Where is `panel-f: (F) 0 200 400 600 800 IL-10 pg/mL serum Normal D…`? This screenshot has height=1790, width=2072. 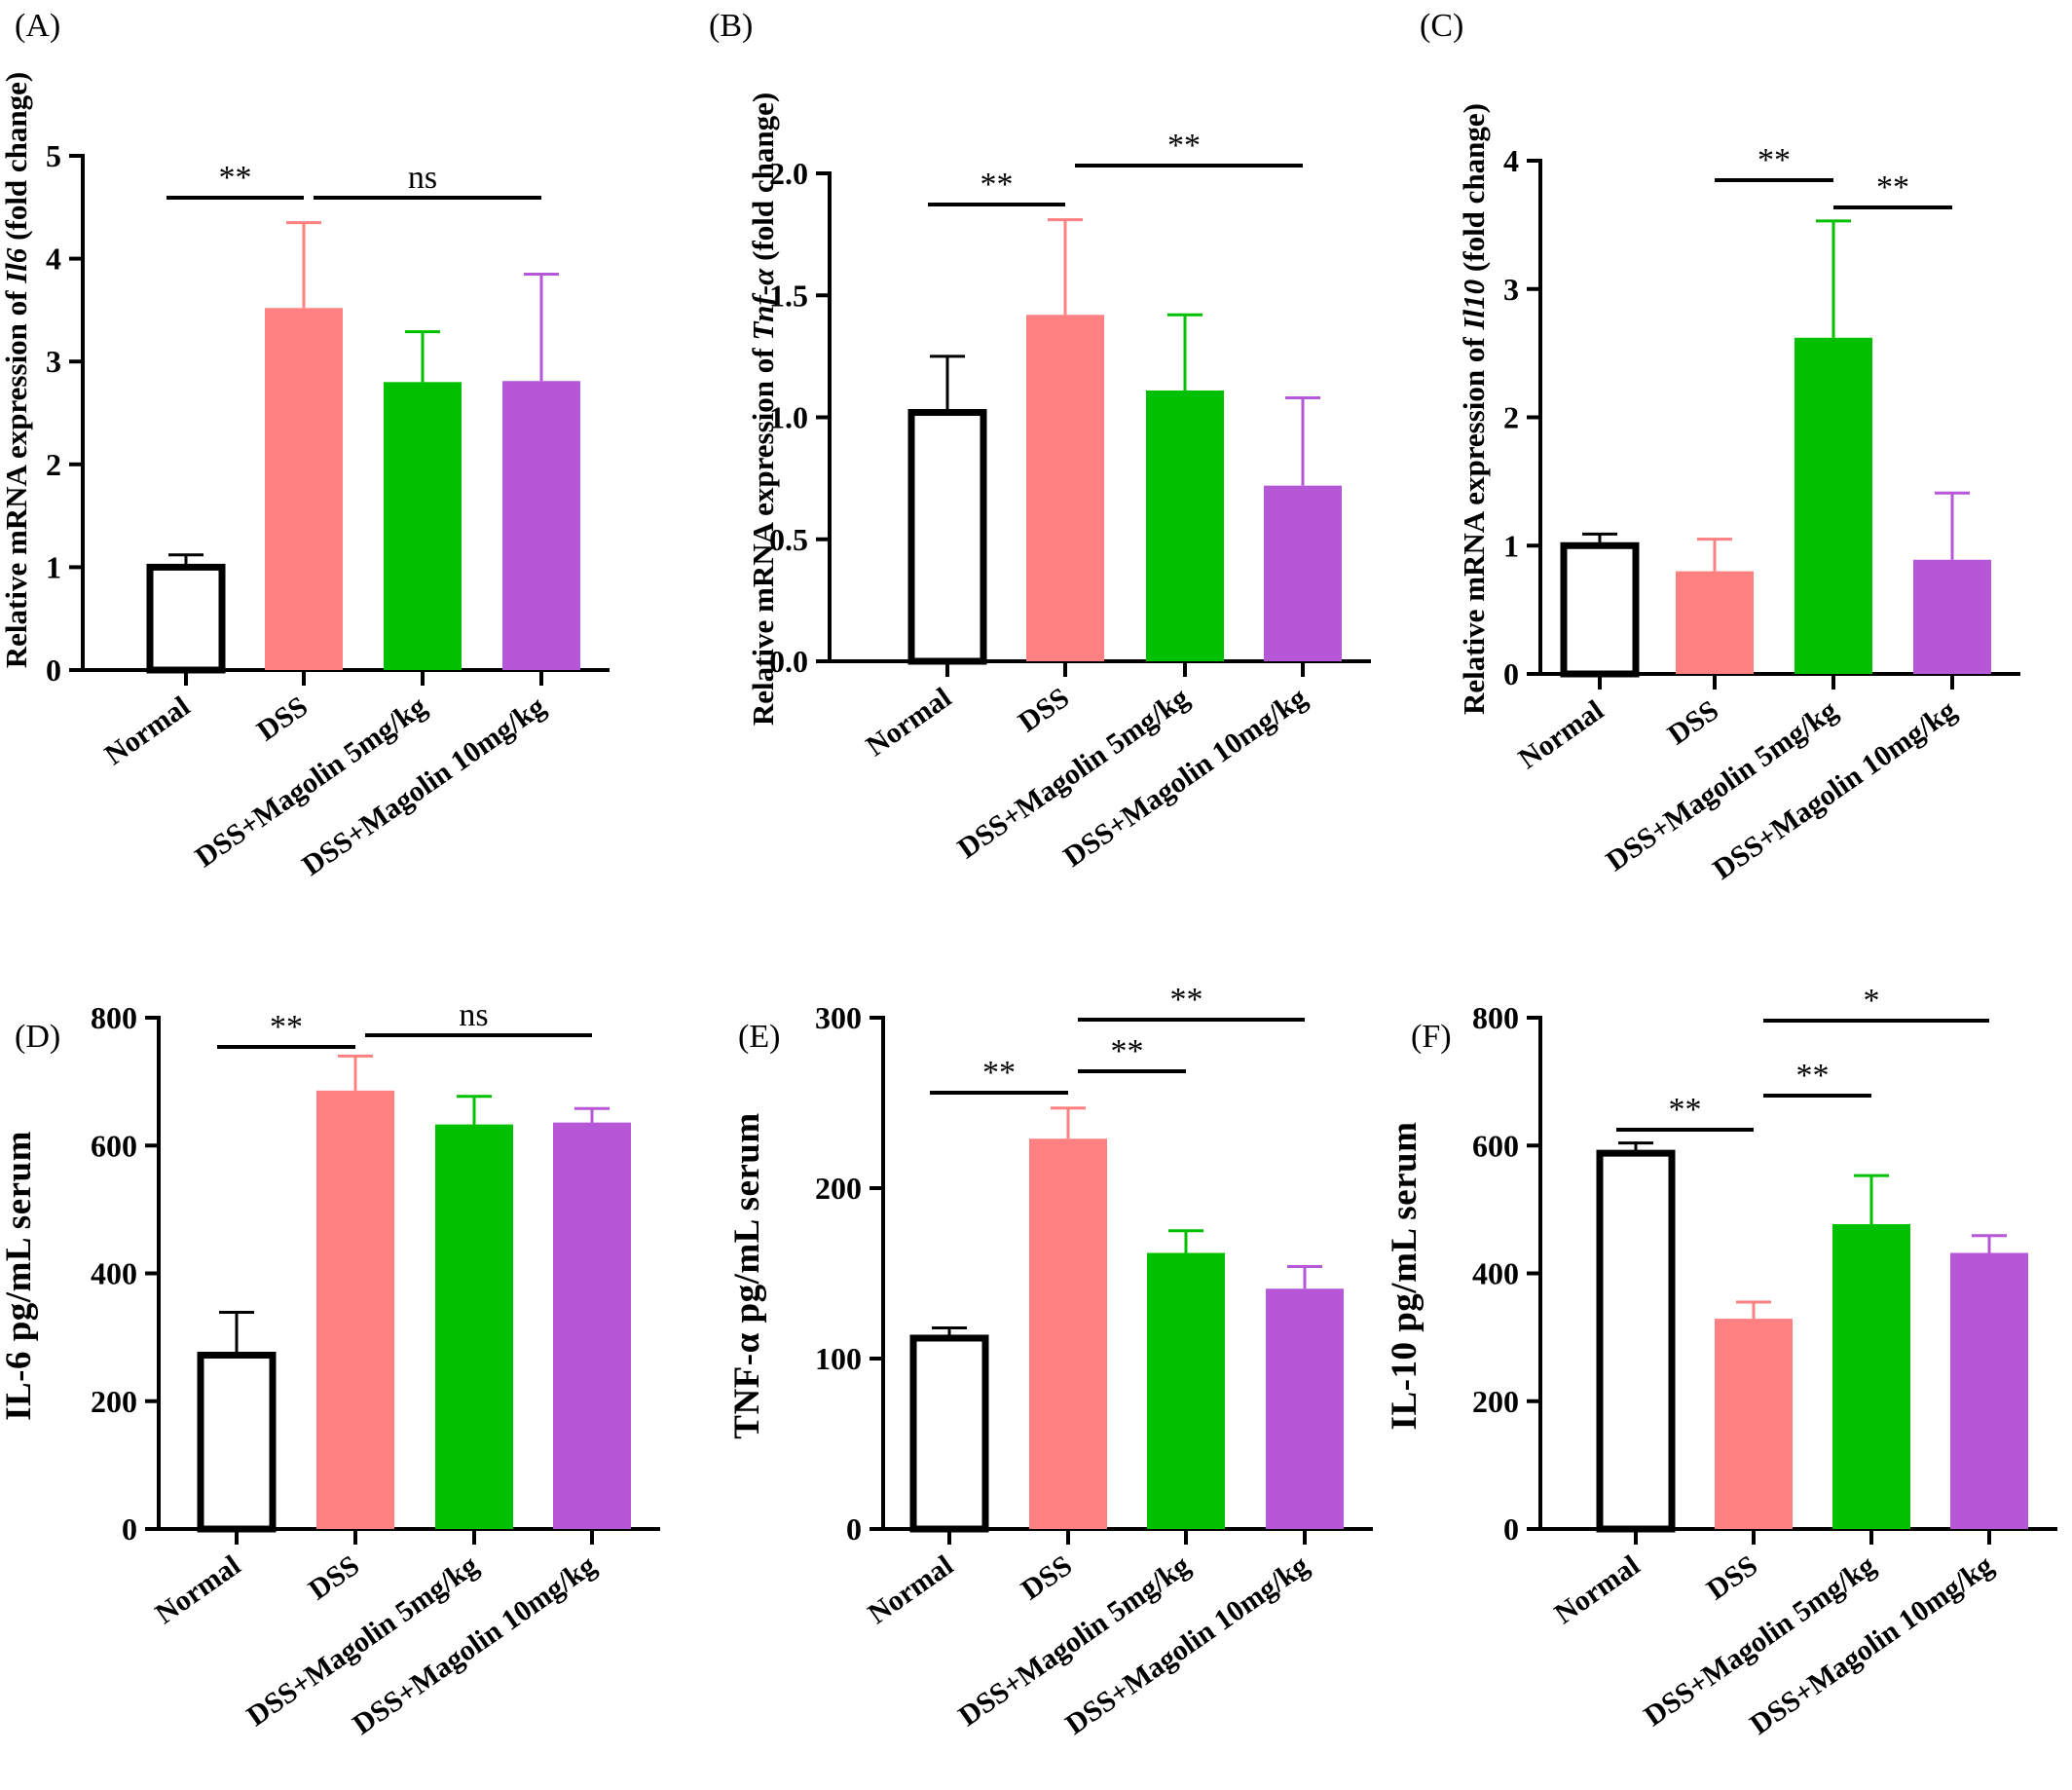 panel-f: (F) 0 200 400 600 800 IL-10 pg/mL serum Normal D… is located at coordinates (1721, 1362).